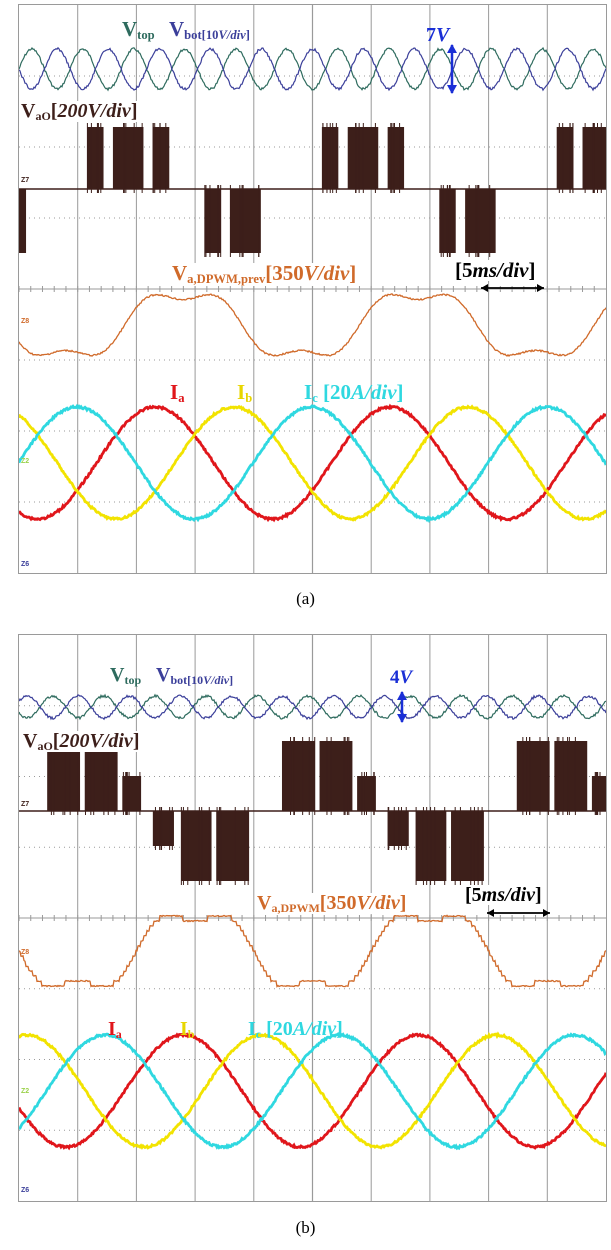  I want to click on caption-b: (b), so click(305, 1227).